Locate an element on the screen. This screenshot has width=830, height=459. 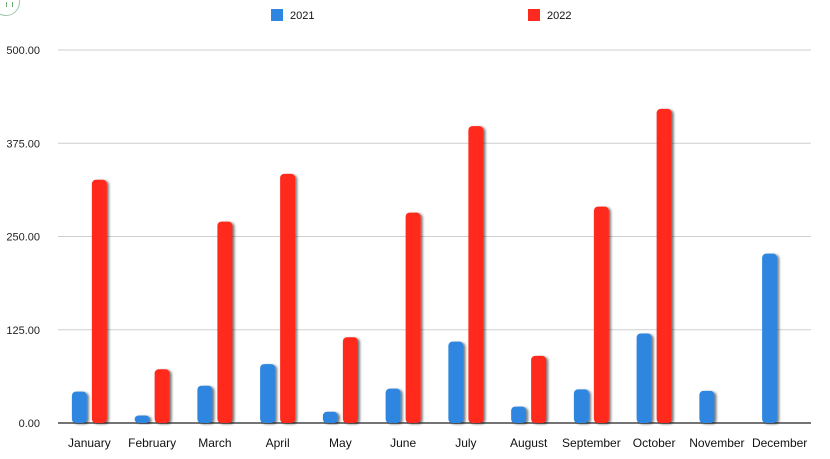
bar-2021-september is located at coordinates (581, 406).